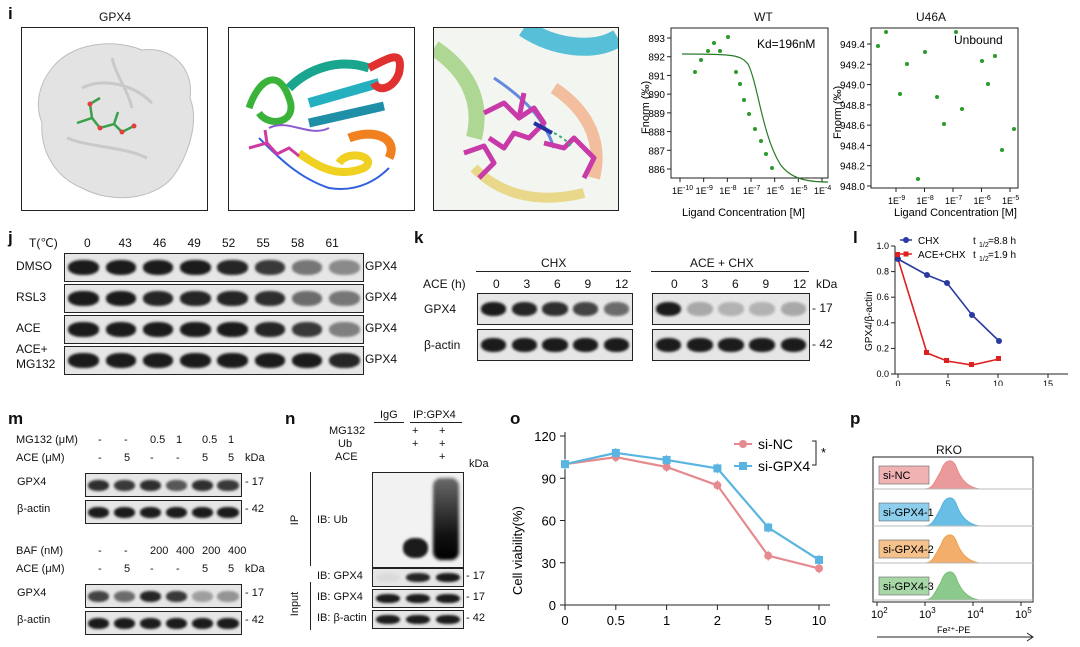  I want to click on ace-chx-blot, so click(731, 309).